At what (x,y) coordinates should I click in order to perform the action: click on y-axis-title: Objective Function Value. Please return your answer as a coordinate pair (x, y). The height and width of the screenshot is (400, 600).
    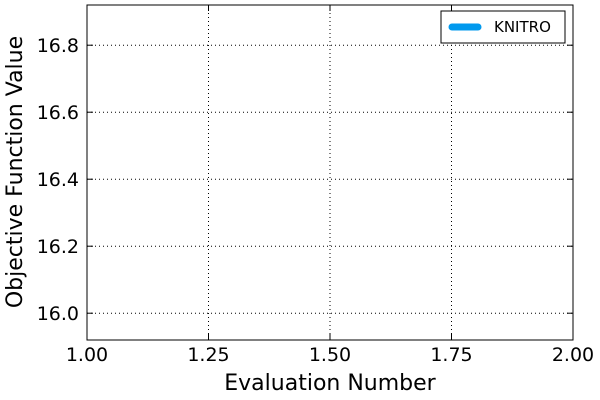
    Looking at the image, I should click on (15, 172).